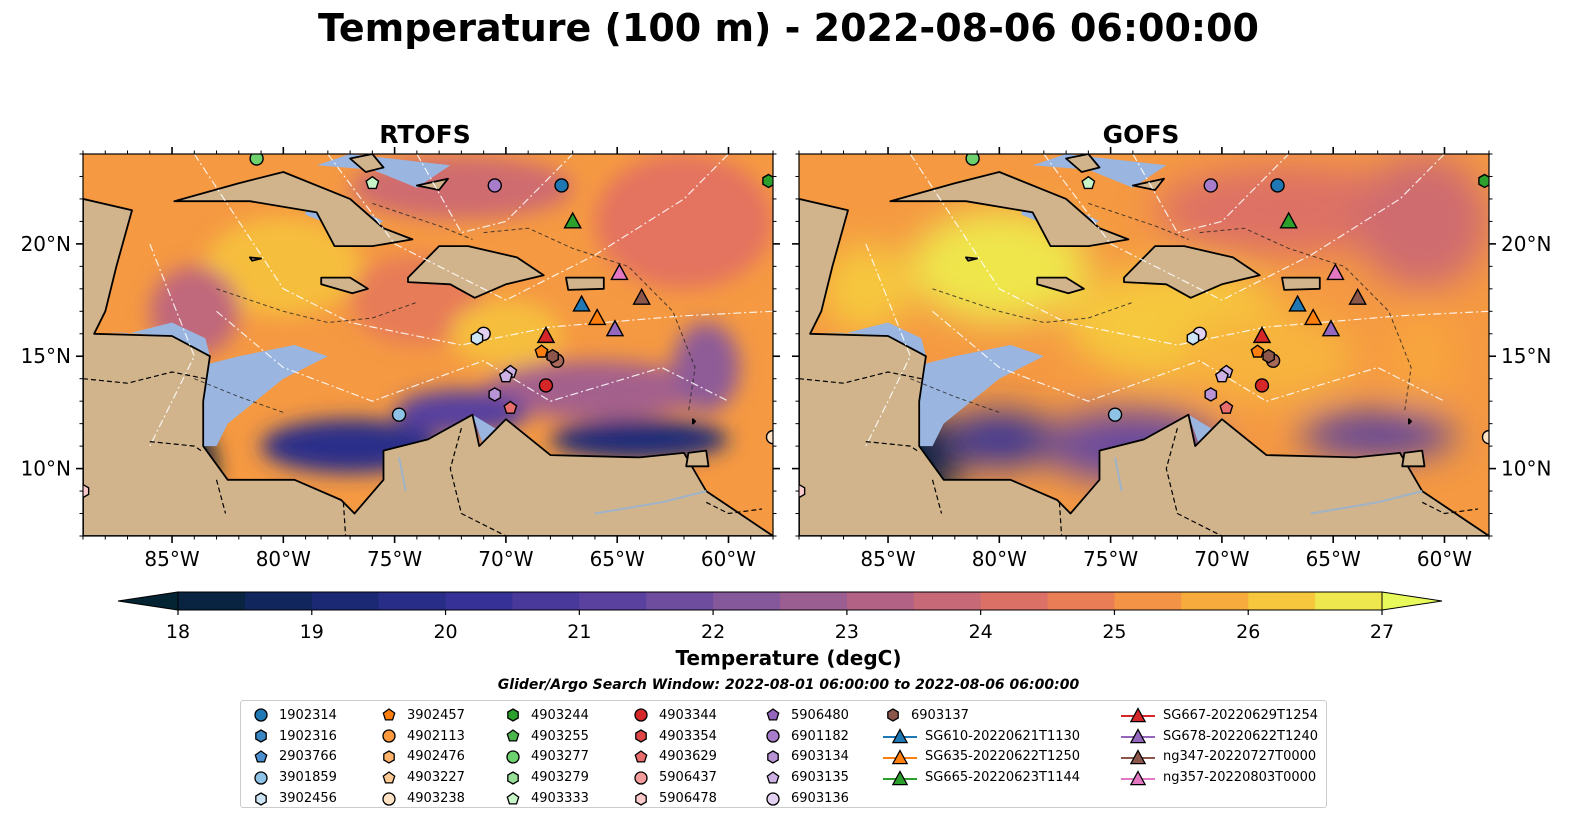 Image resolution: width=1577 pixels, height=826 pixels. I want to click on legend-entry-label: 4902476, so click(436, 757).